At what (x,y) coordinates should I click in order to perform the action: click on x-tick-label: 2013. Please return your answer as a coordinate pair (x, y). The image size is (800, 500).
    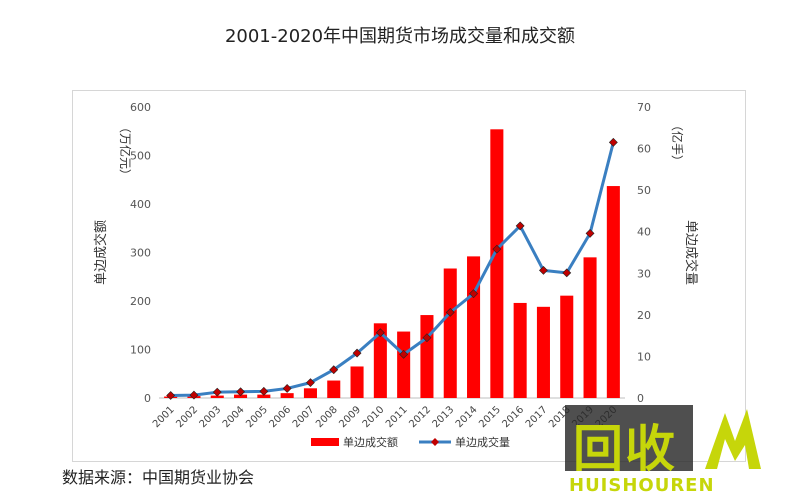
    Looking at the image, I should click on (444, 417).